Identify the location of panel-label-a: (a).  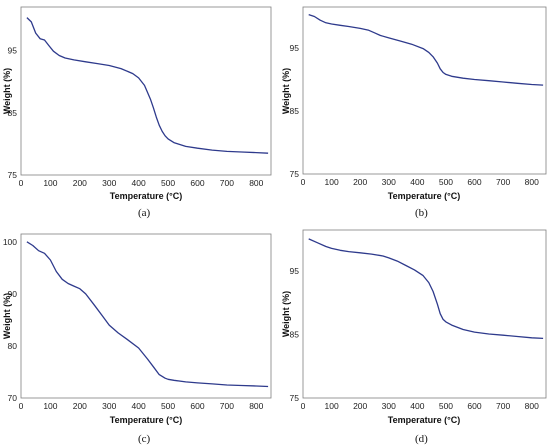
(144, 213).